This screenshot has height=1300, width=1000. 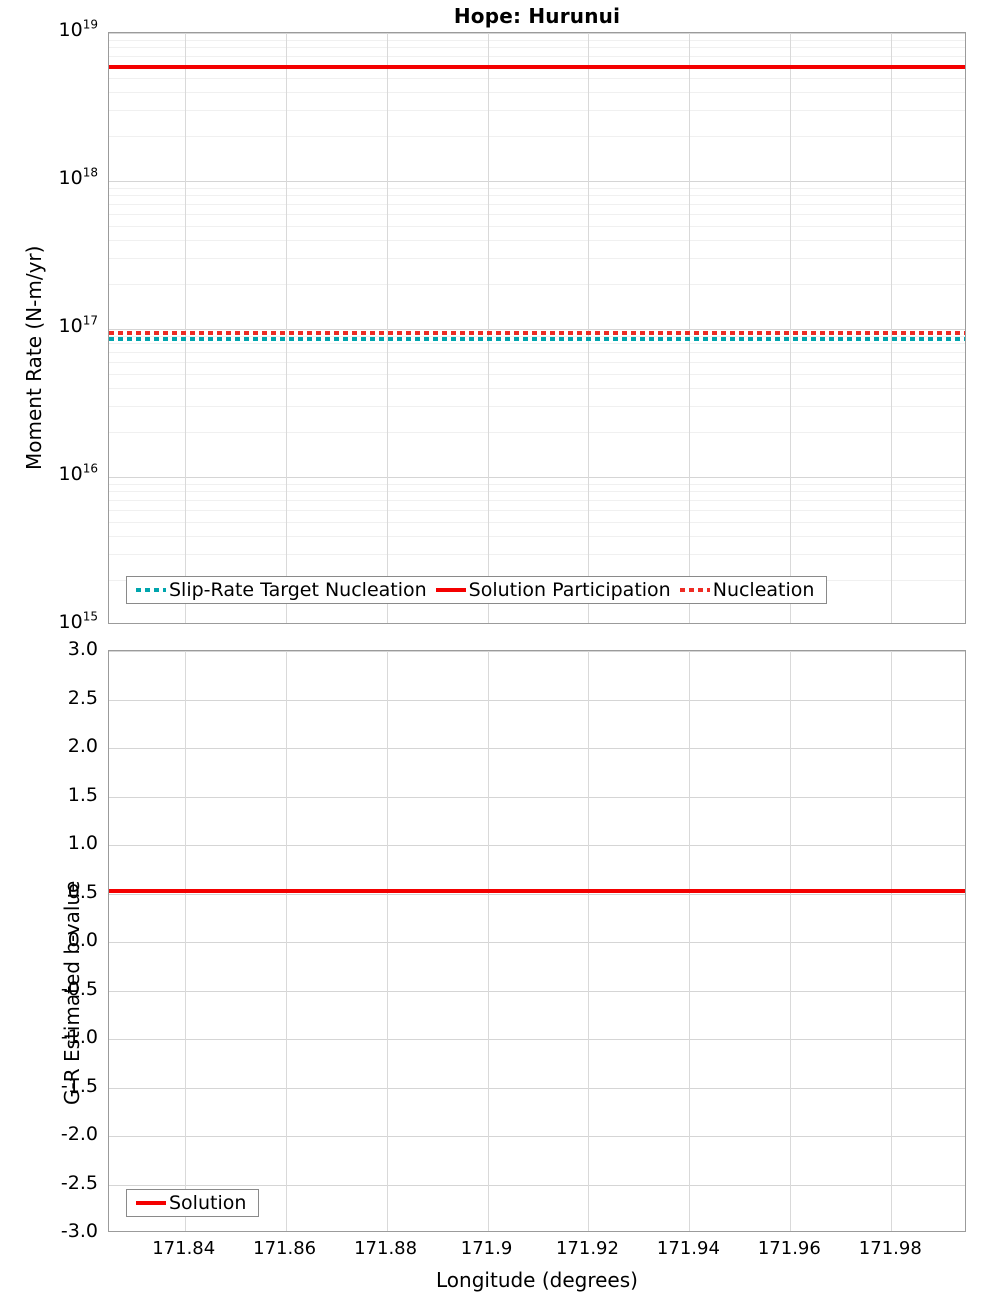 I want to click on page-title: Hope: Hurunui, so click(x=537, y=16).